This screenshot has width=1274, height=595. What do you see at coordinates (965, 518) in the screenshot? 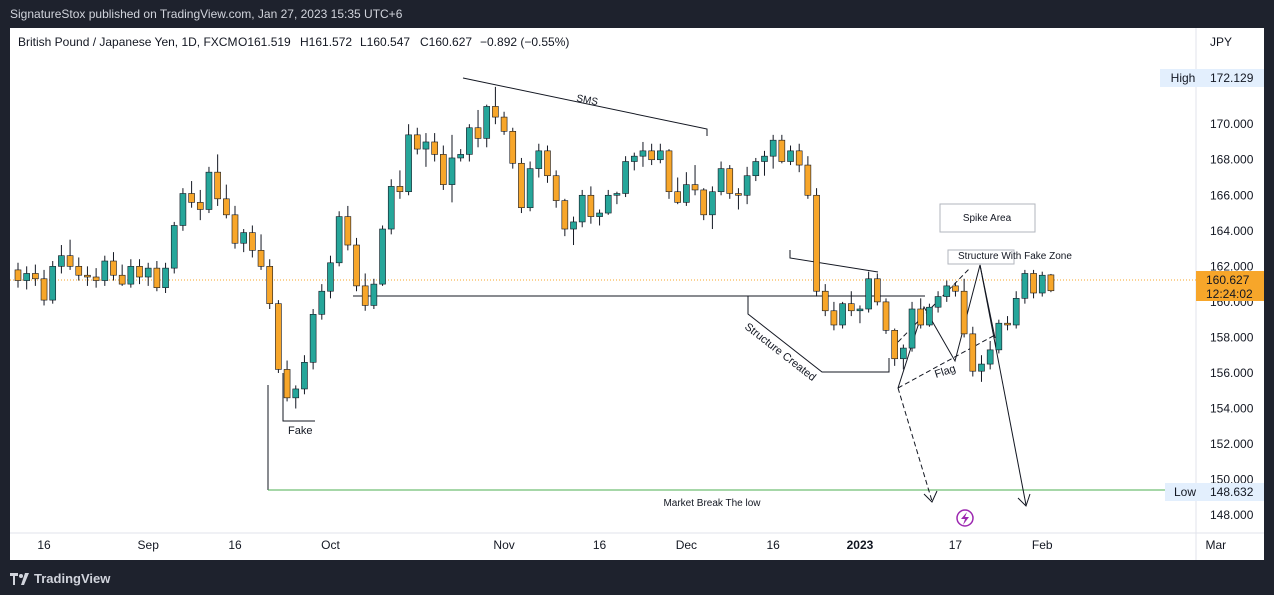
I see `lightning-event-icon` at bounding box center [965, 518].